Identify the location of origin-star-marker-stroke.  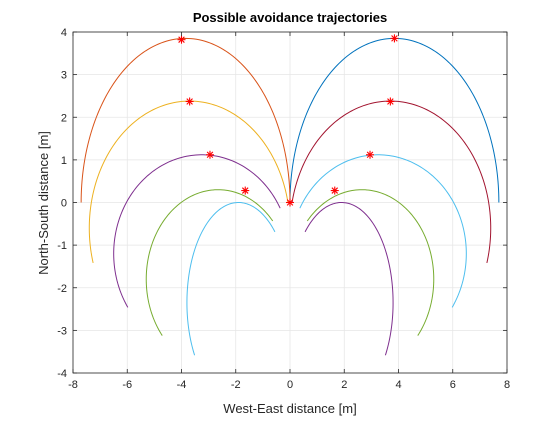
(290, 202).